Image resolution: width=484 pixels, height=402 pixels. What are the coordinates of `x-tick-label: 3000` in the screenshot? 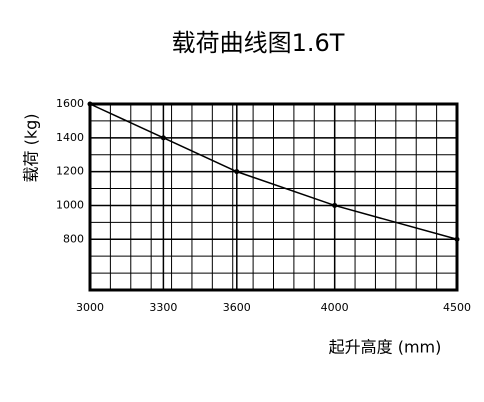 It's located at (90, 307).